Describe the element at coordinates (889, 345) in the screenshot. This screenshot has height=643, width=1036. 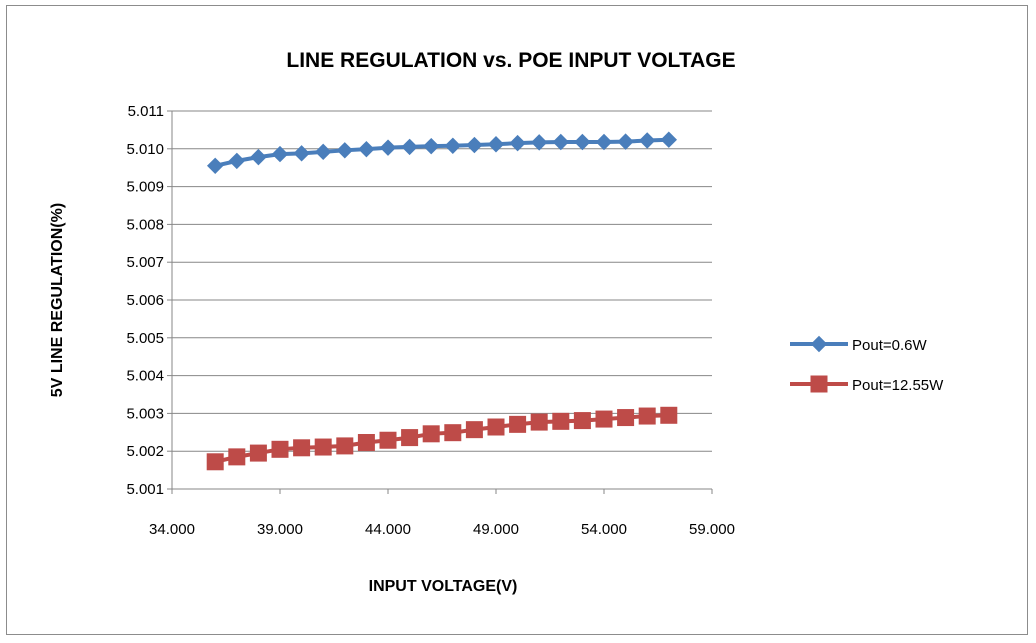
I see `legend-label: Pout=0.6W` at that location.